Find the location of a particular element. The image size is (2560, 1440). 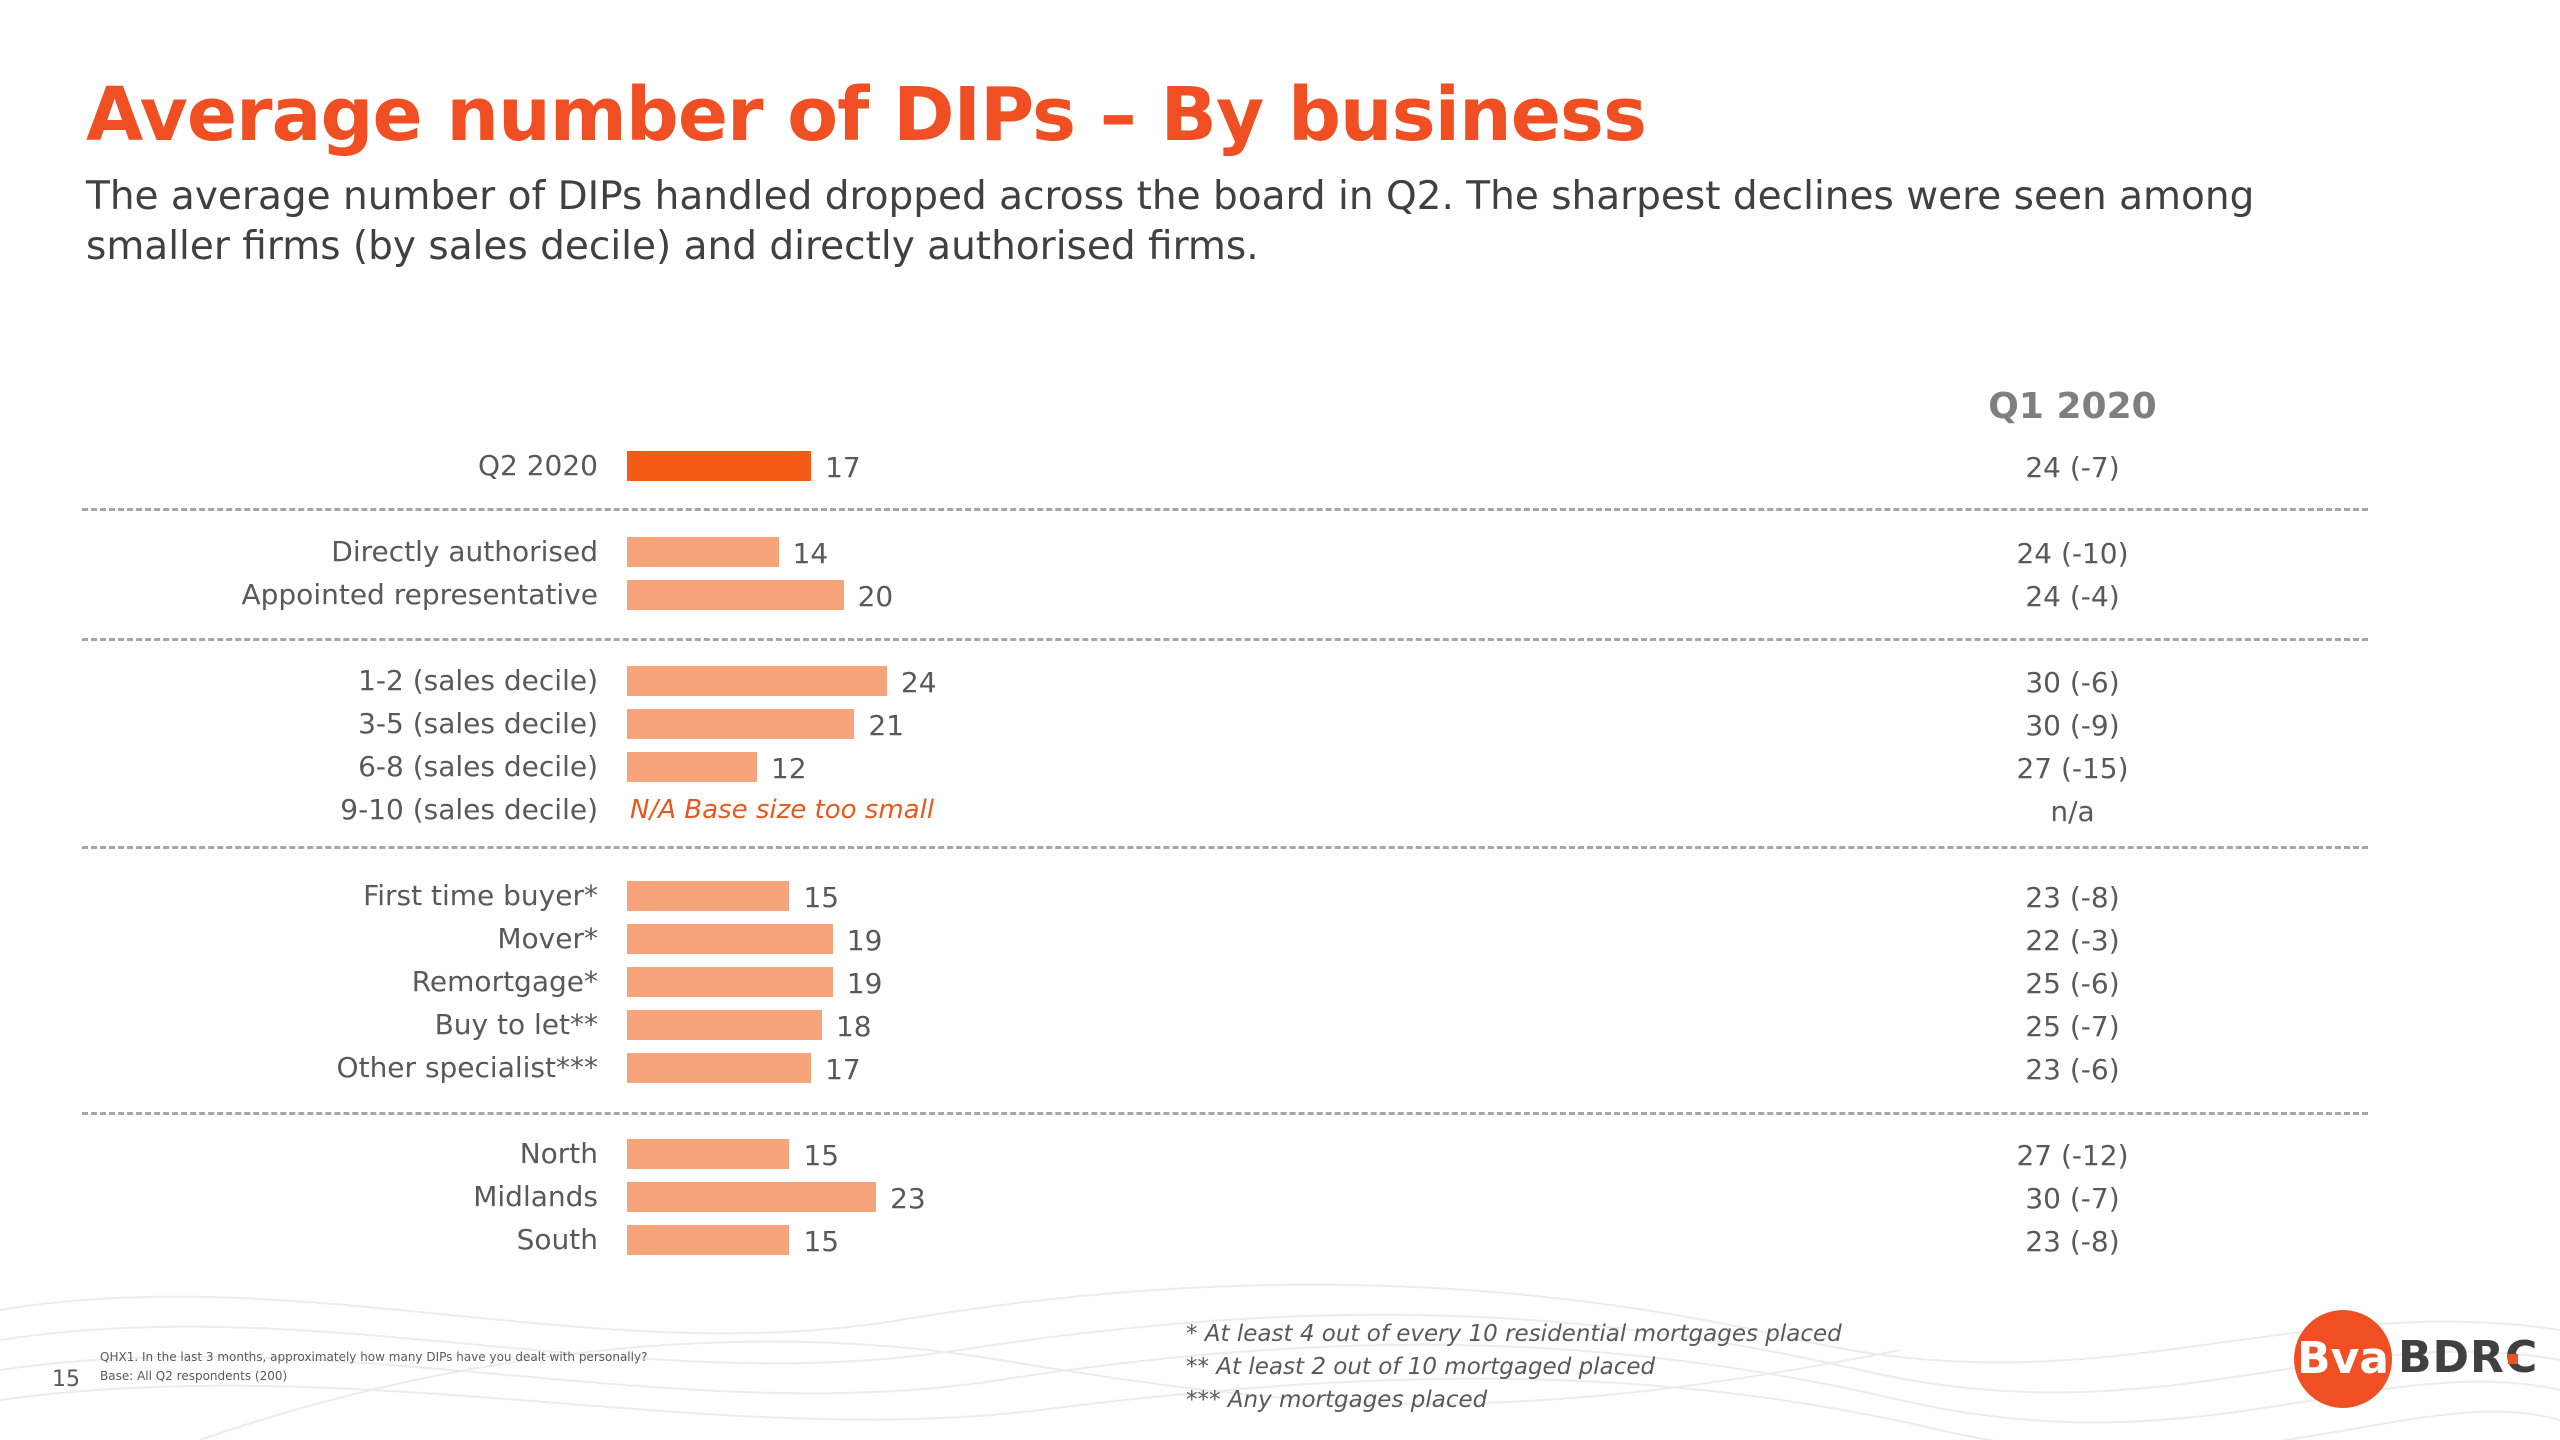

data-label: 24 is located at coordinates (918, 682).